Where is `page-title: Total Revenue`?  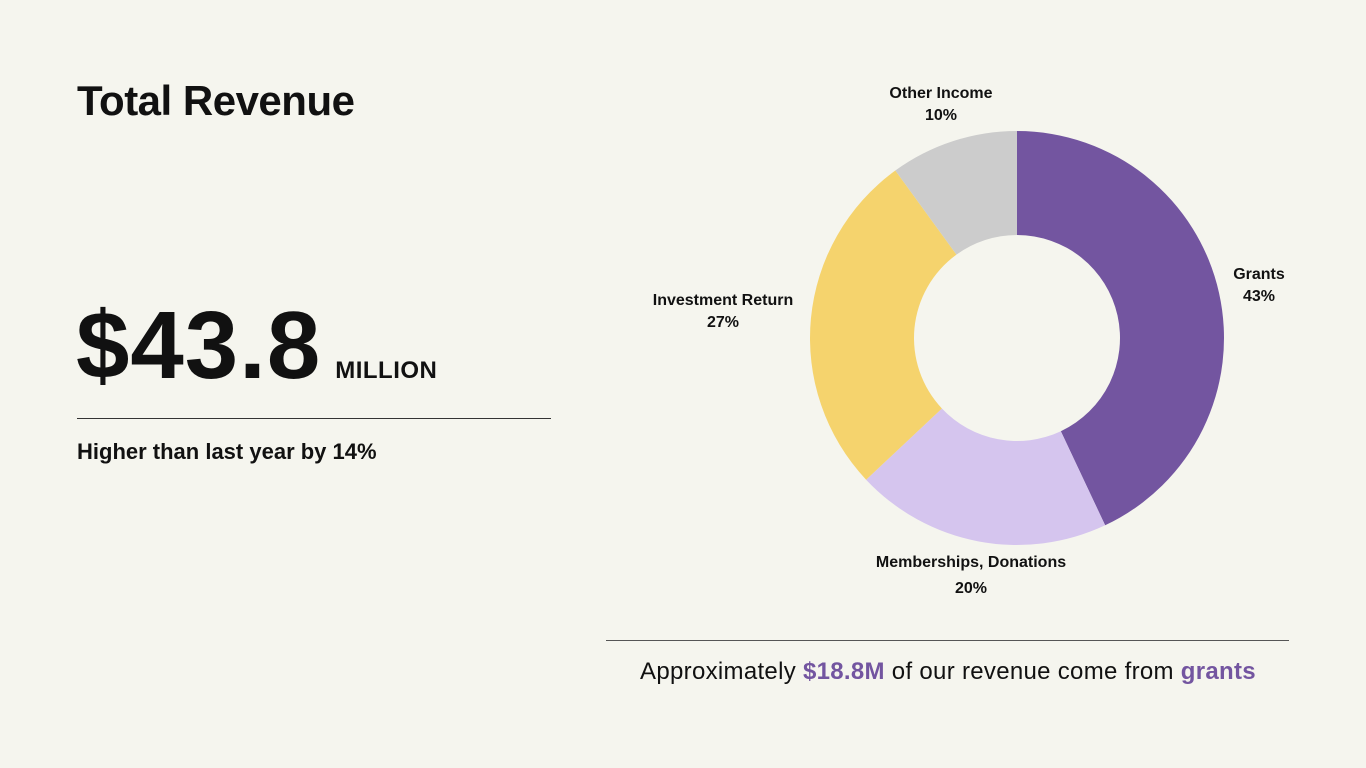
page-title: Total Revenue is located at coordinates (216, 100).